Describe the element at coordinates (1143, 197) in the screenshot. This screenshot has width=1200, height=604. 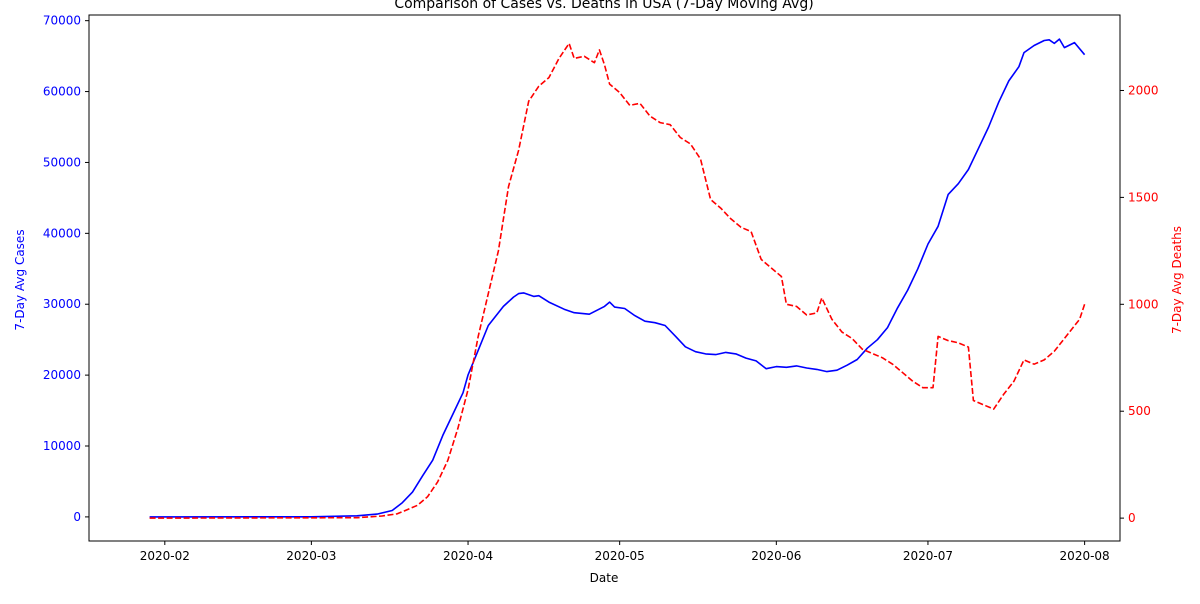
I see `y-right-tick-label: 1500` at that location.